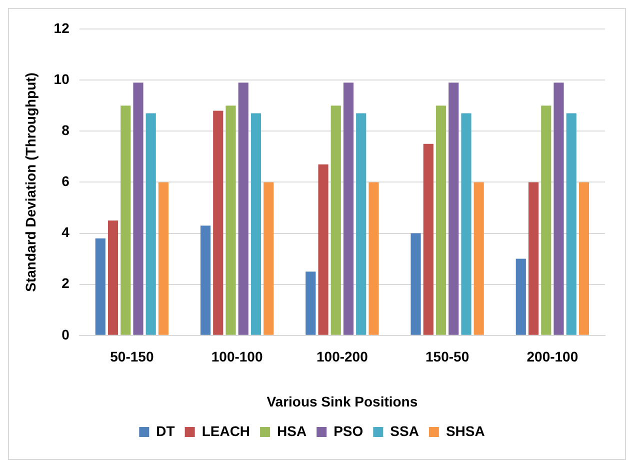 The height and width of the screenshot is (470, 636). I want to click on legend-label: LEACH, so click(226, 430).